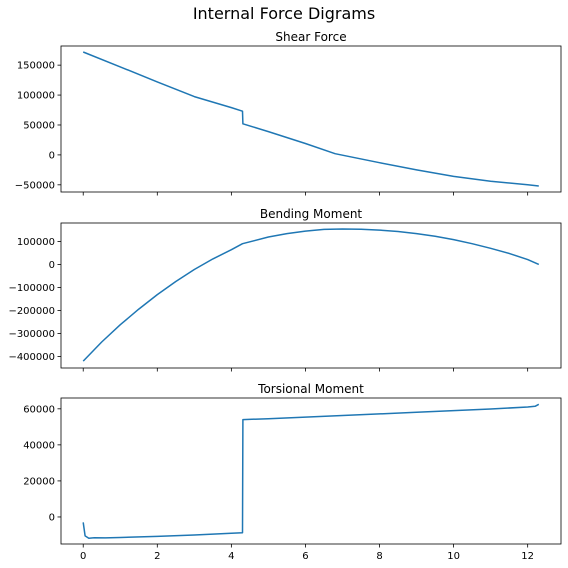  What do you see at coordinates (39, 125) in the screenshot?
I see `y-tick-label: 50000` at bounding box center [39, 125].